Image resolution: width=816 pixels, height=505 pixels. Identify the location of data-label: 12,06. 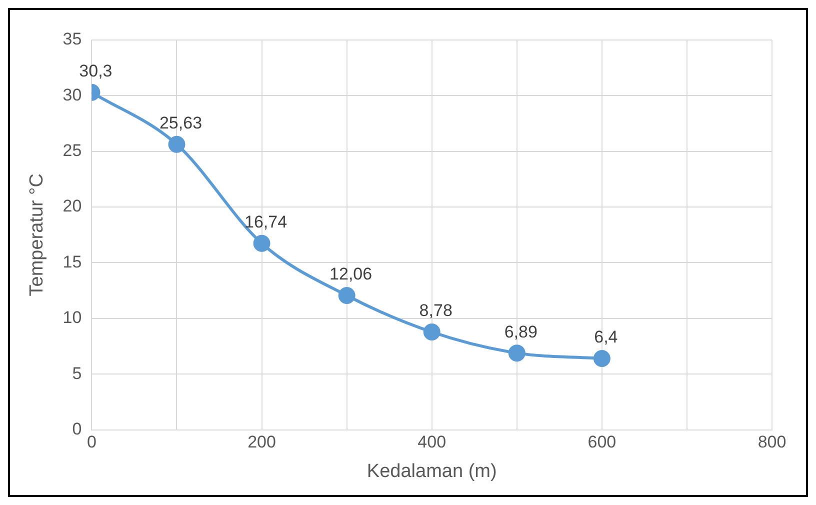
(351, 274).